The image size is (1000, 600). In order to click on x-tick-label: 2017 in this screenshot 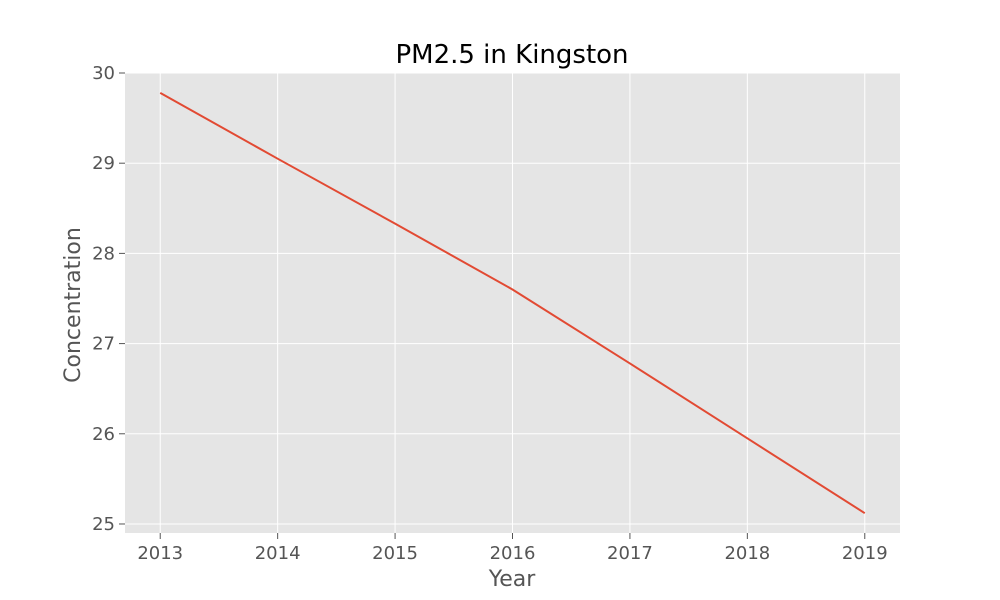, I will do `click(630, 553)`.